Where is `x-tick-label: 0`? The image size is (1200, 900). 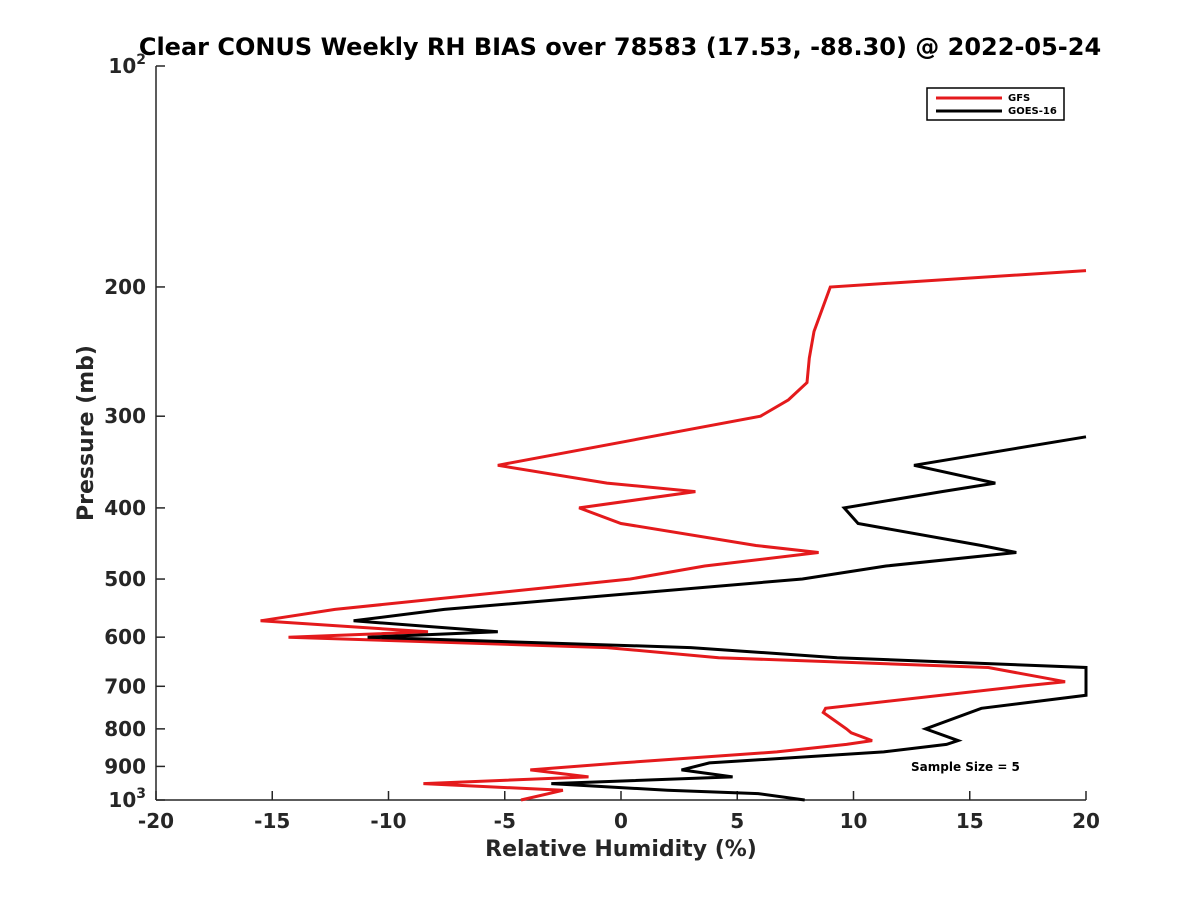
x-tick-label: 0 is located at coordinates (621, 821).